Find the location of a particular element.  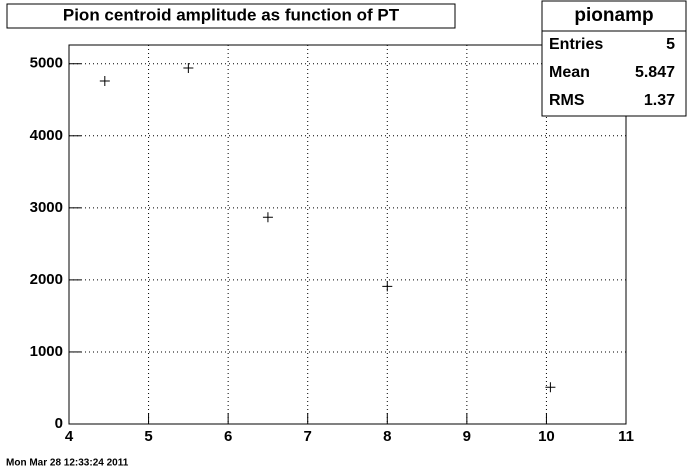

x-tick-label: 6 is located at coordinates (228, 436).